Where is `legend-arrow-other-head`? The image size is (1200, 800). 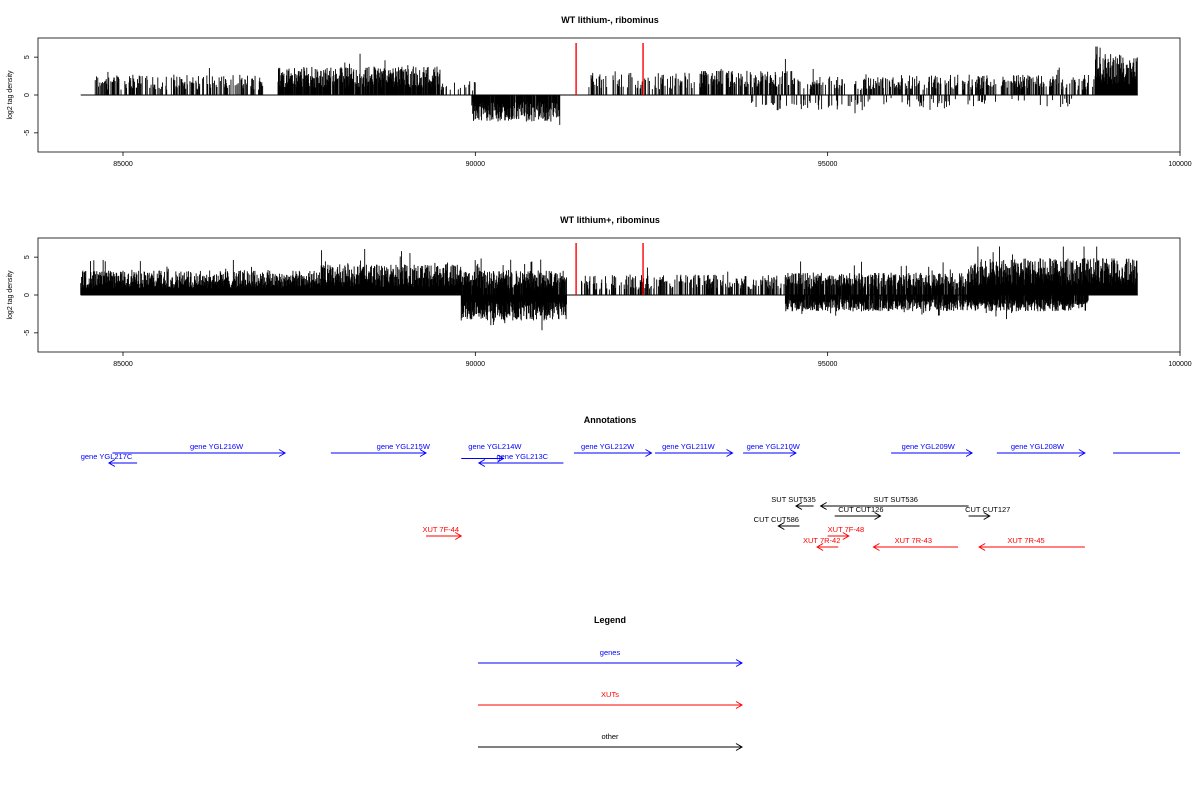 legend-arrow-other-head is located at coordinates (739, 747).